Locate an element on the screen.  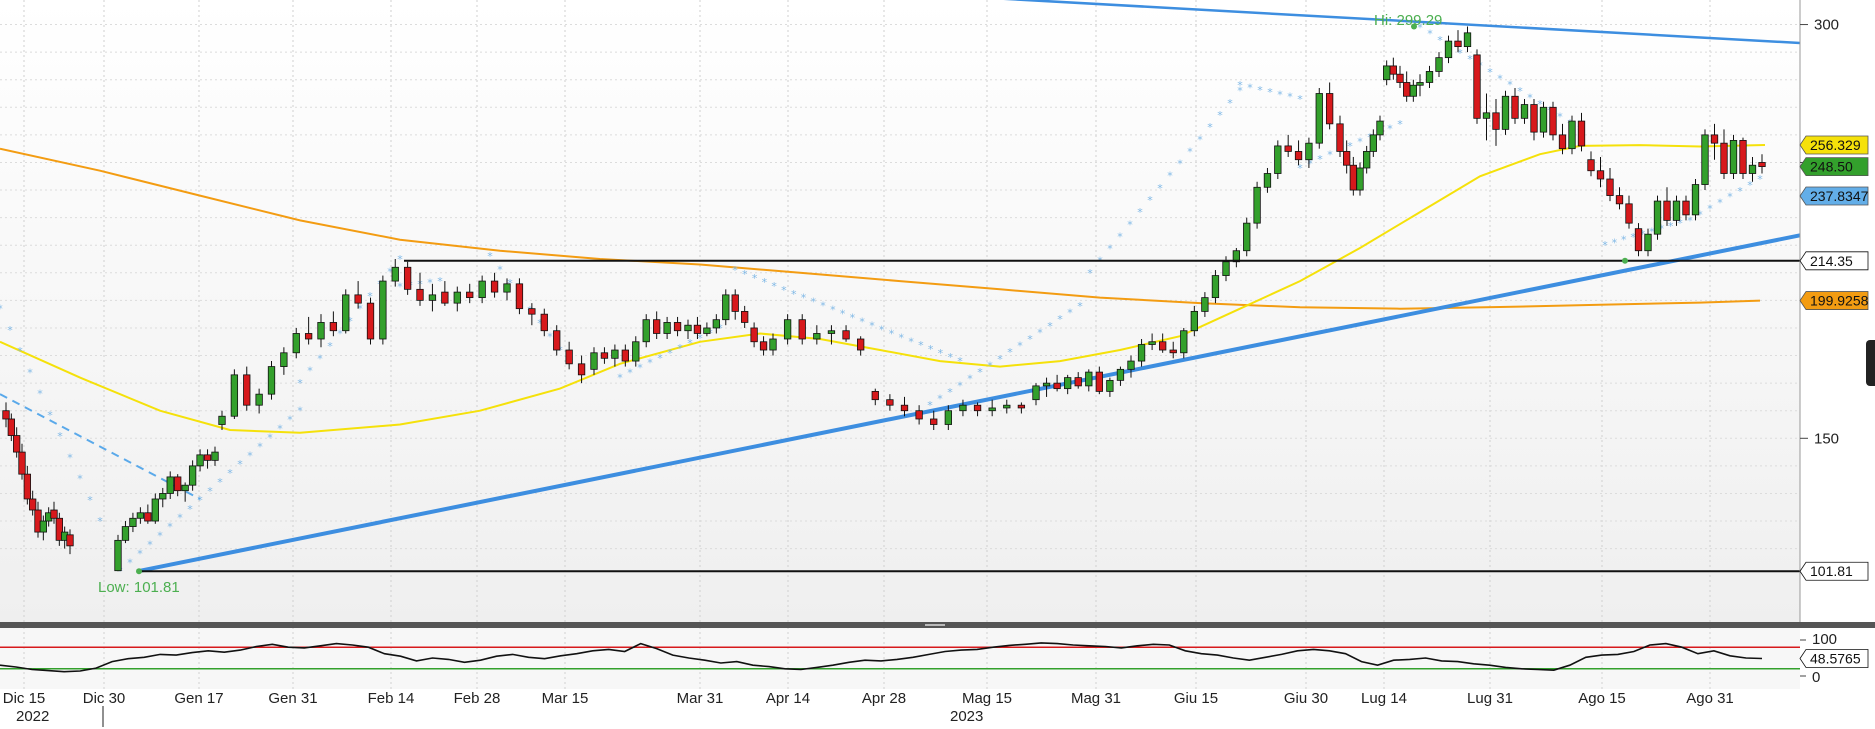
panel-resize-handle is located at coordinates (1870, 363).